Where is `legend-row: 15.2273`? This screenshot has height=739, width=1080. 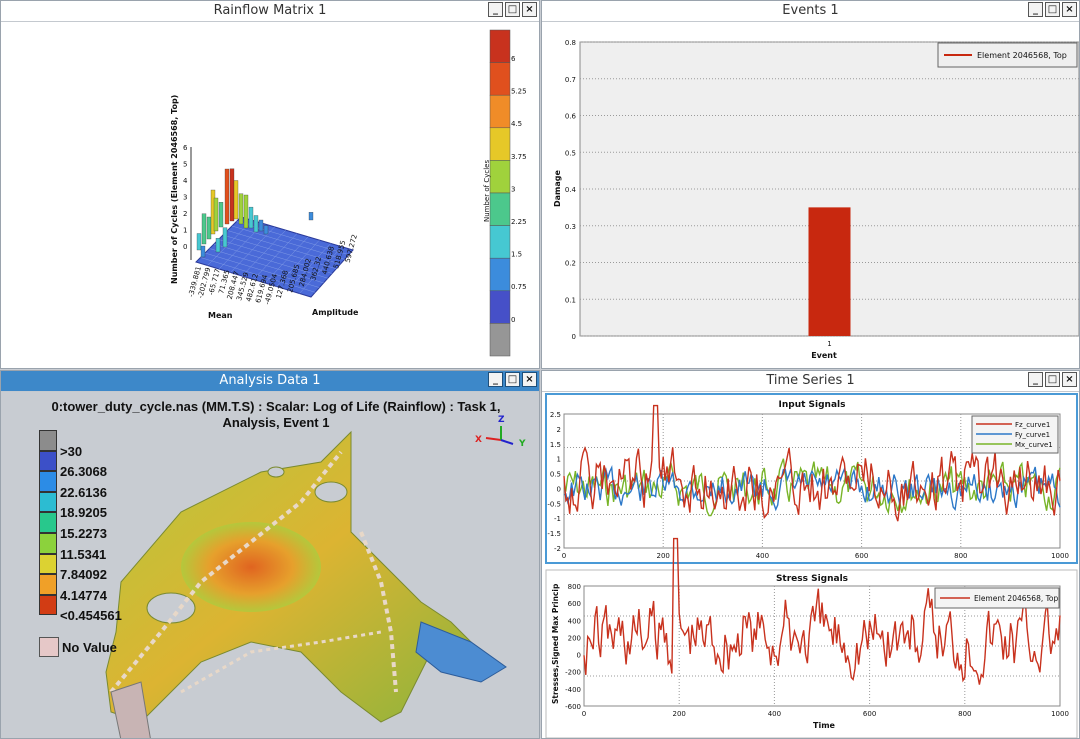 legend-row: 15.2273 is located at coordinates (80, 526).